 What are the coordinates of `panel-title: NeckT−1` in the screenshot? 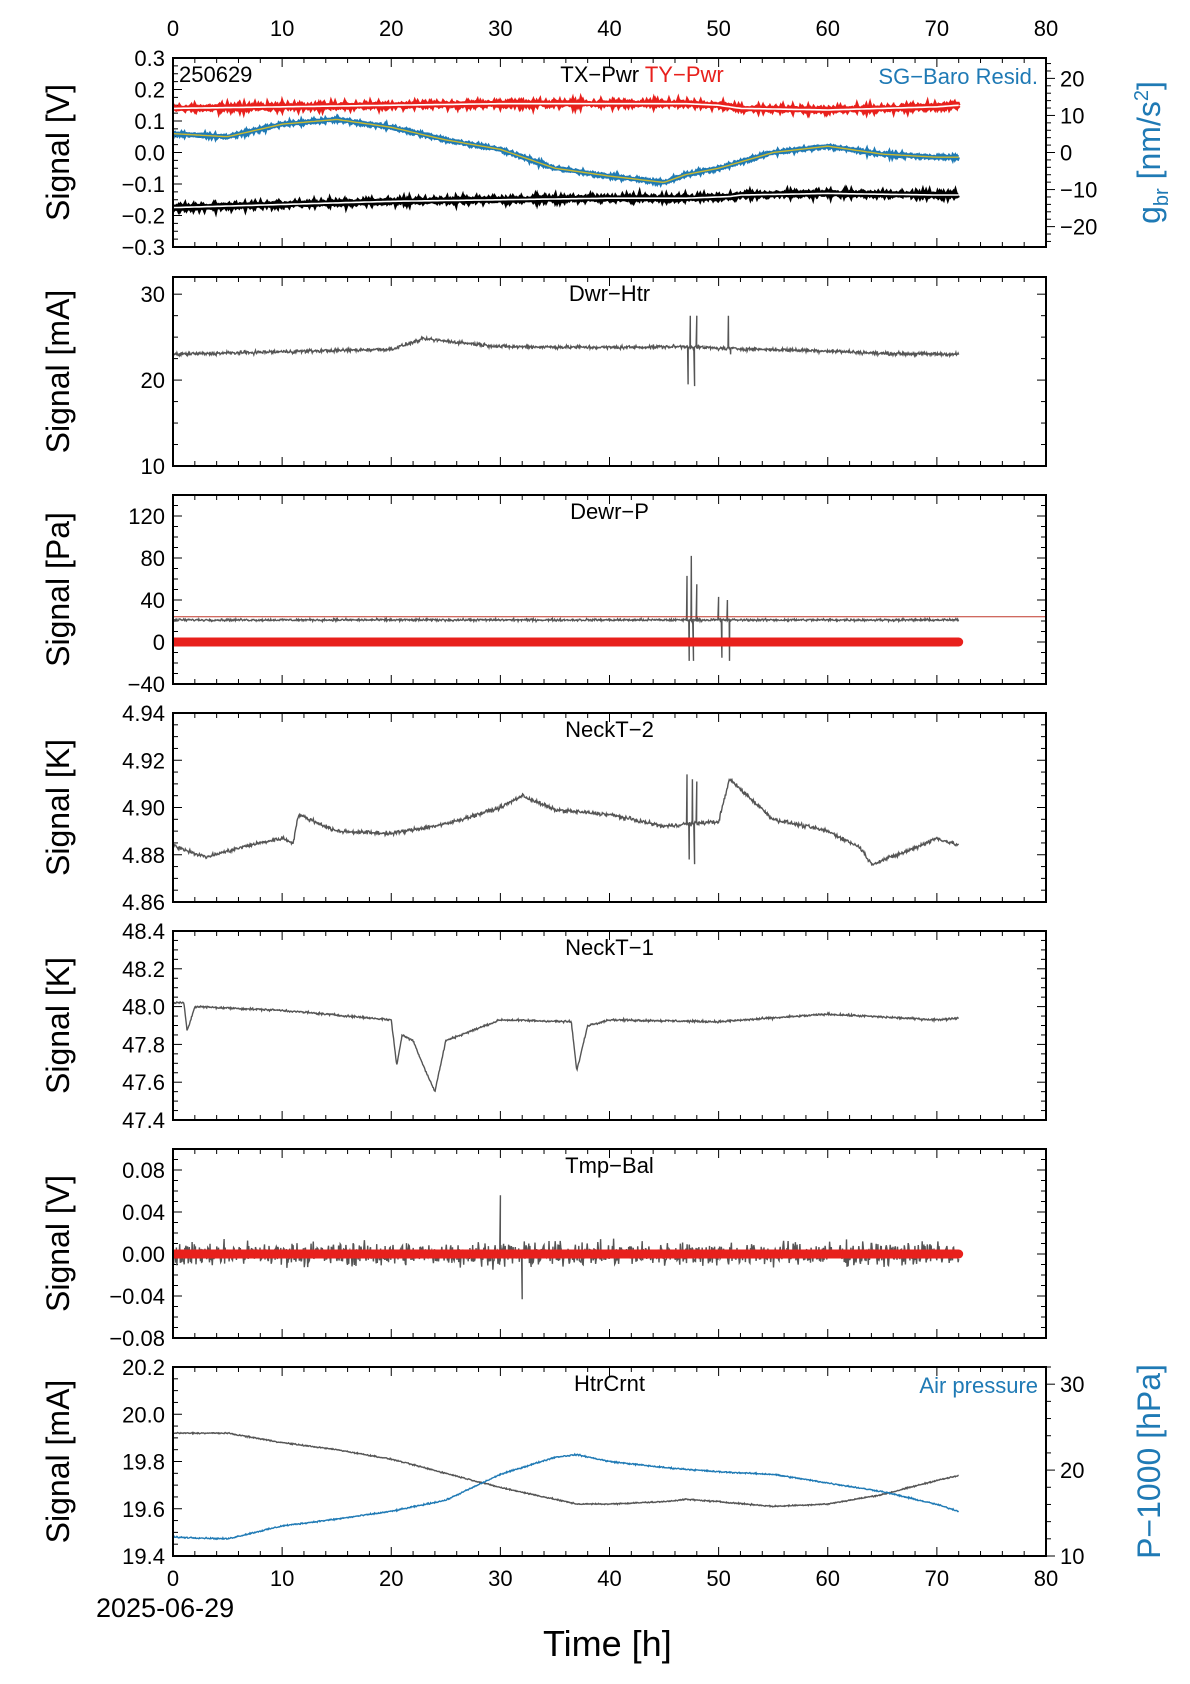 It's located at (609, 947).